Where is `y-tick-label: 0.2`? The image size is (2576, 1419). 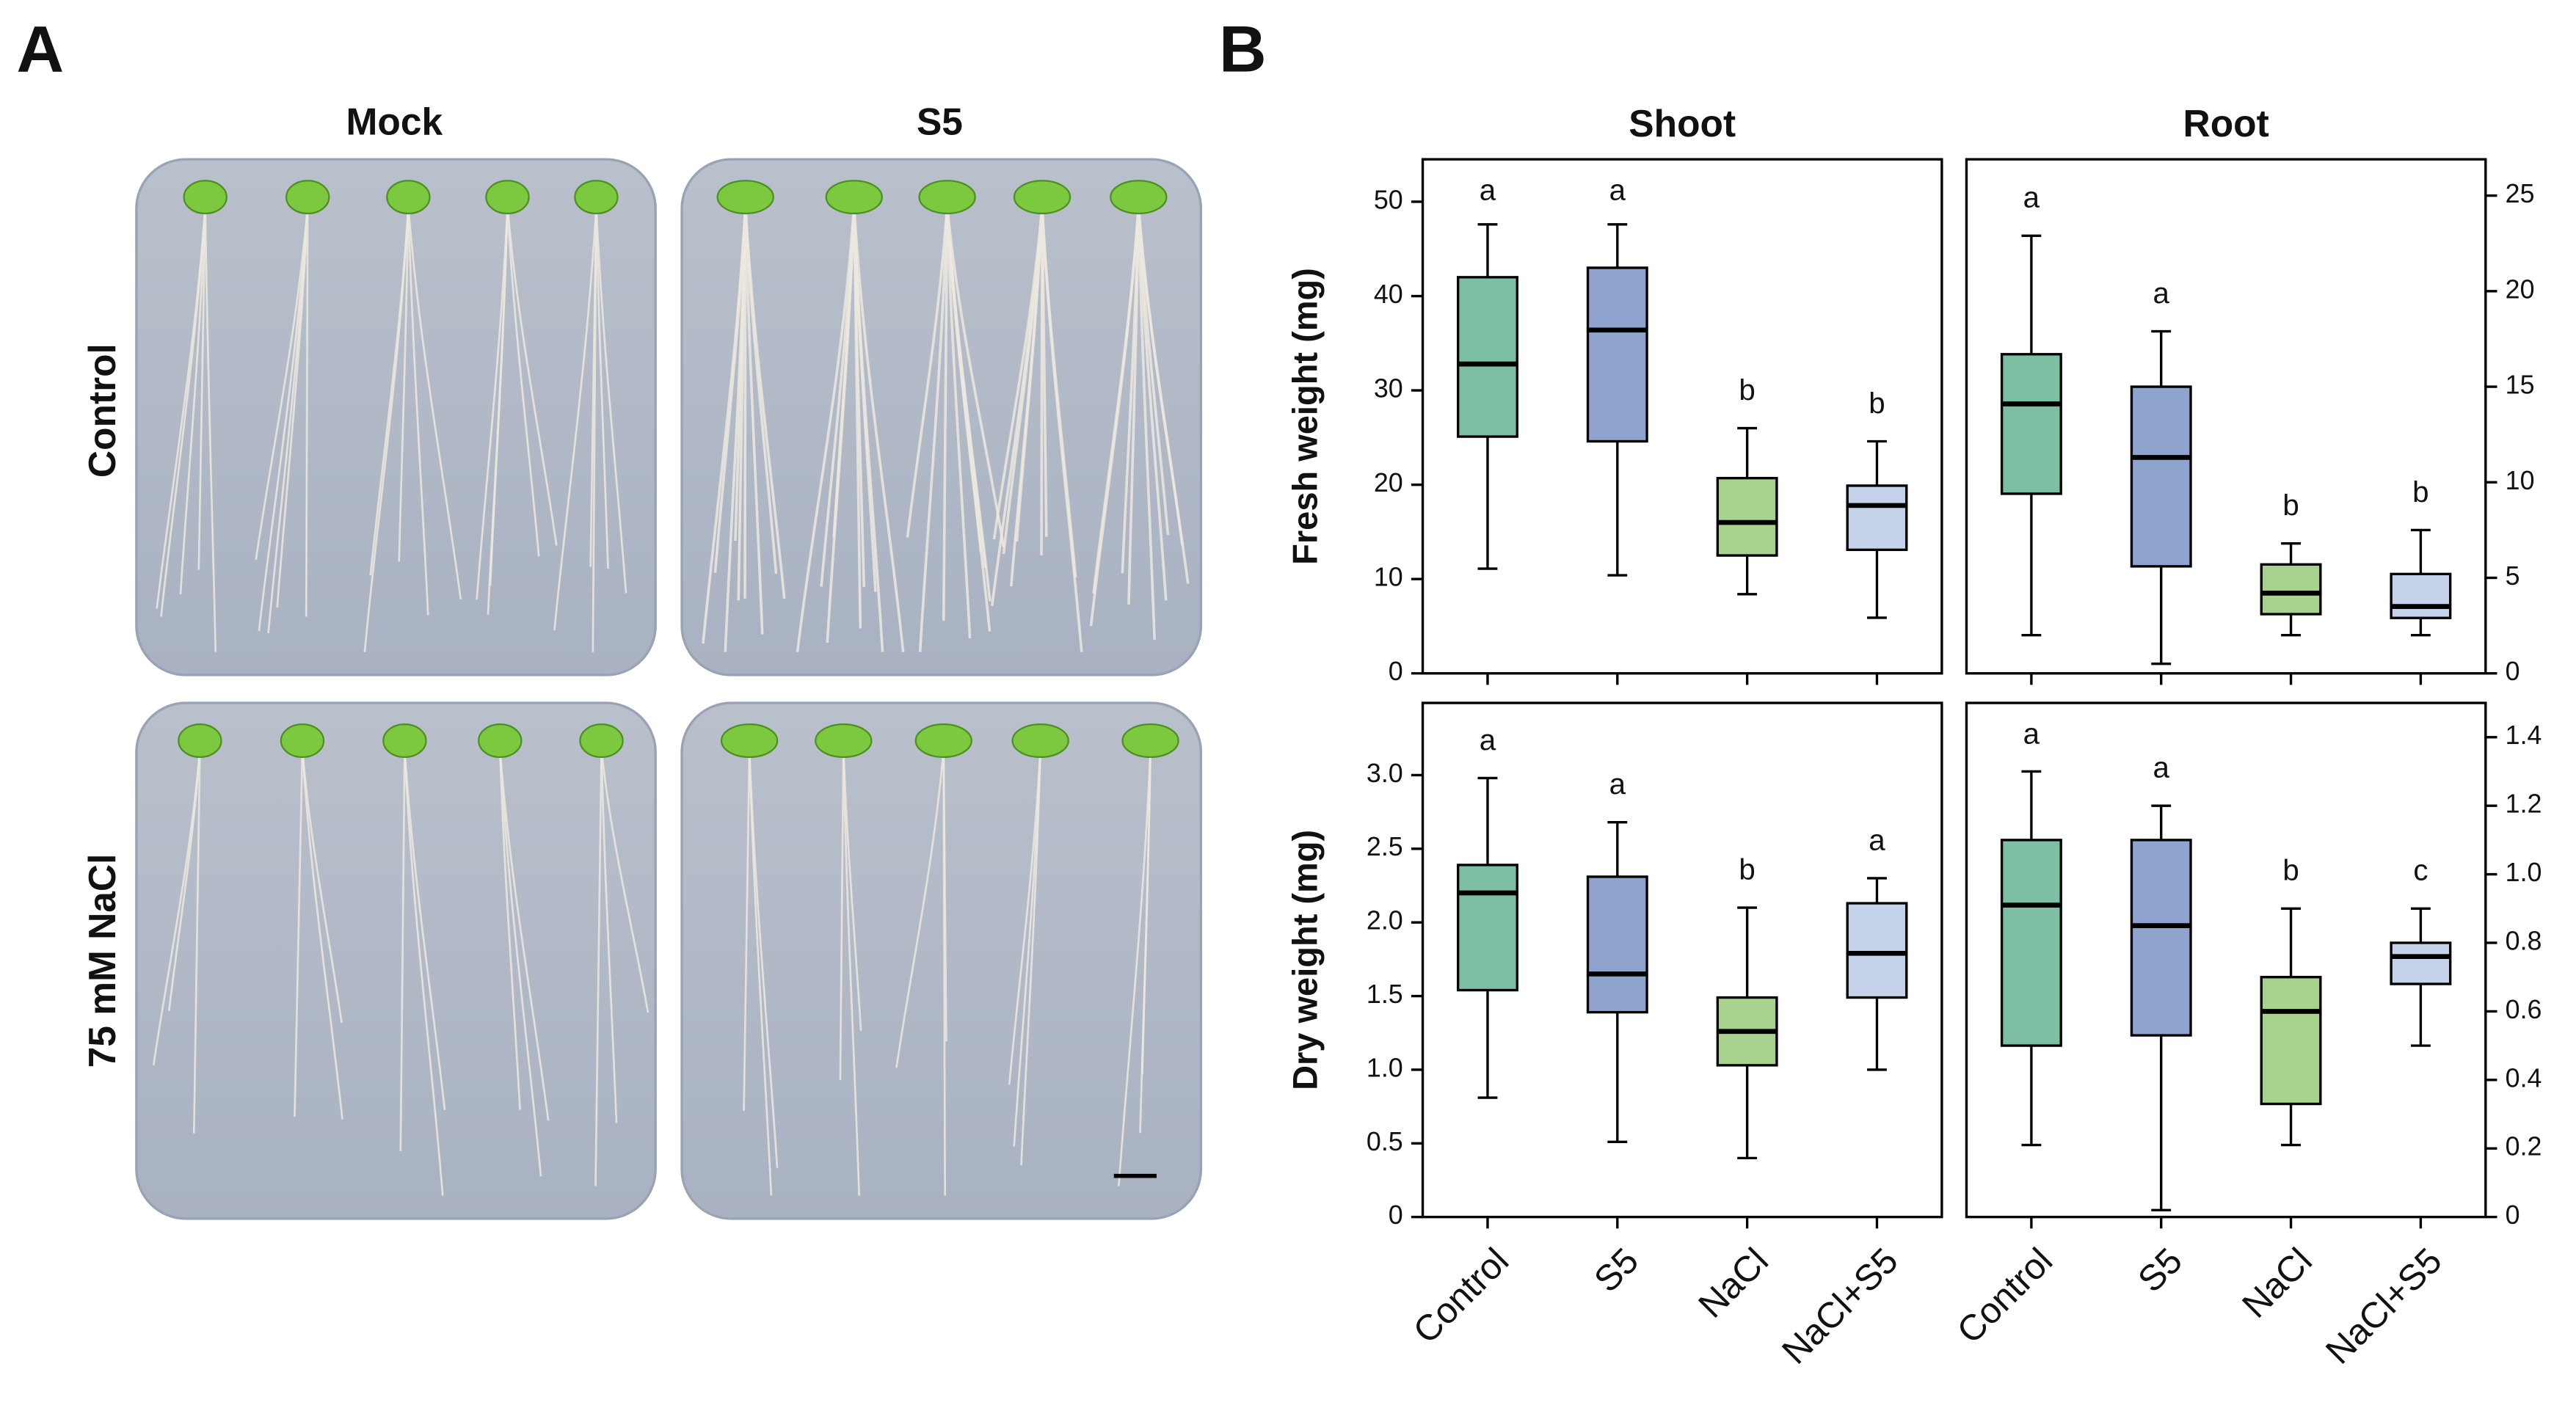
y-tick-label: 0.2 is located at coordinates (2524, 1146).